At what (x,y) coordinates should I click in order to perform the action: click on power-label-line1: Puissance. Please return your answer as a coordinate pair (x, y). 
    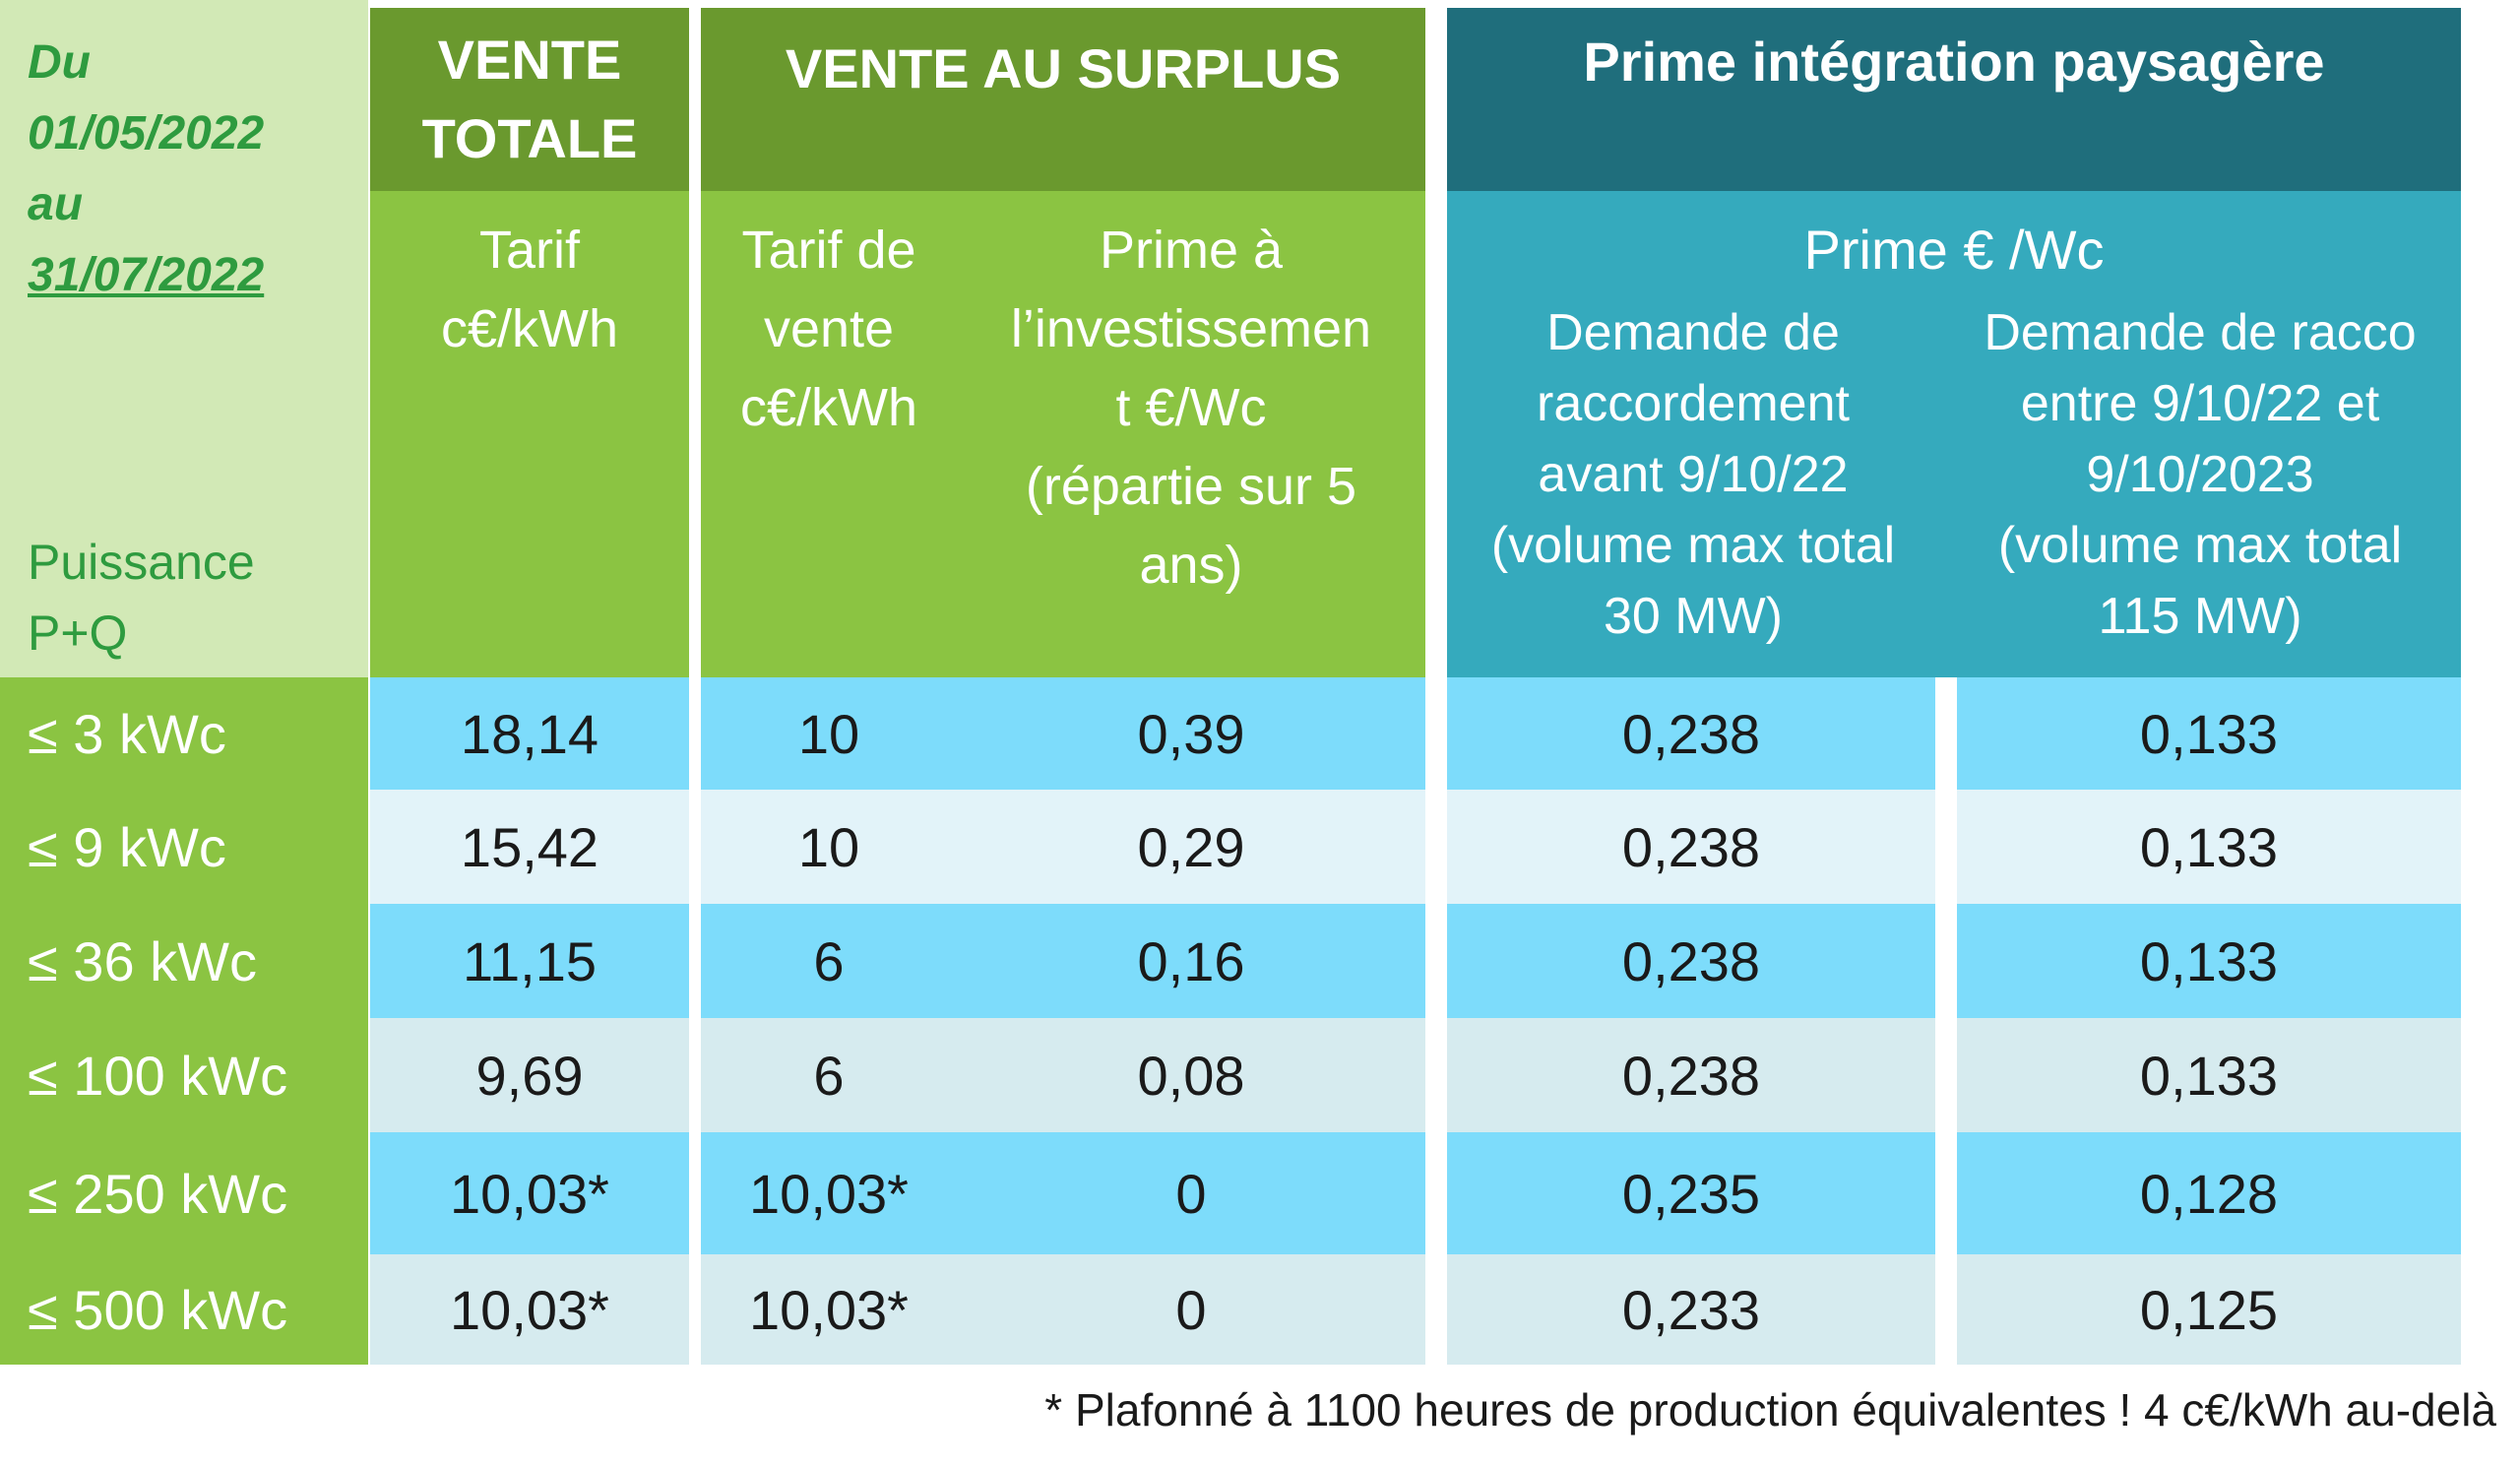
    Looking at the image, I should click on (141, 562).